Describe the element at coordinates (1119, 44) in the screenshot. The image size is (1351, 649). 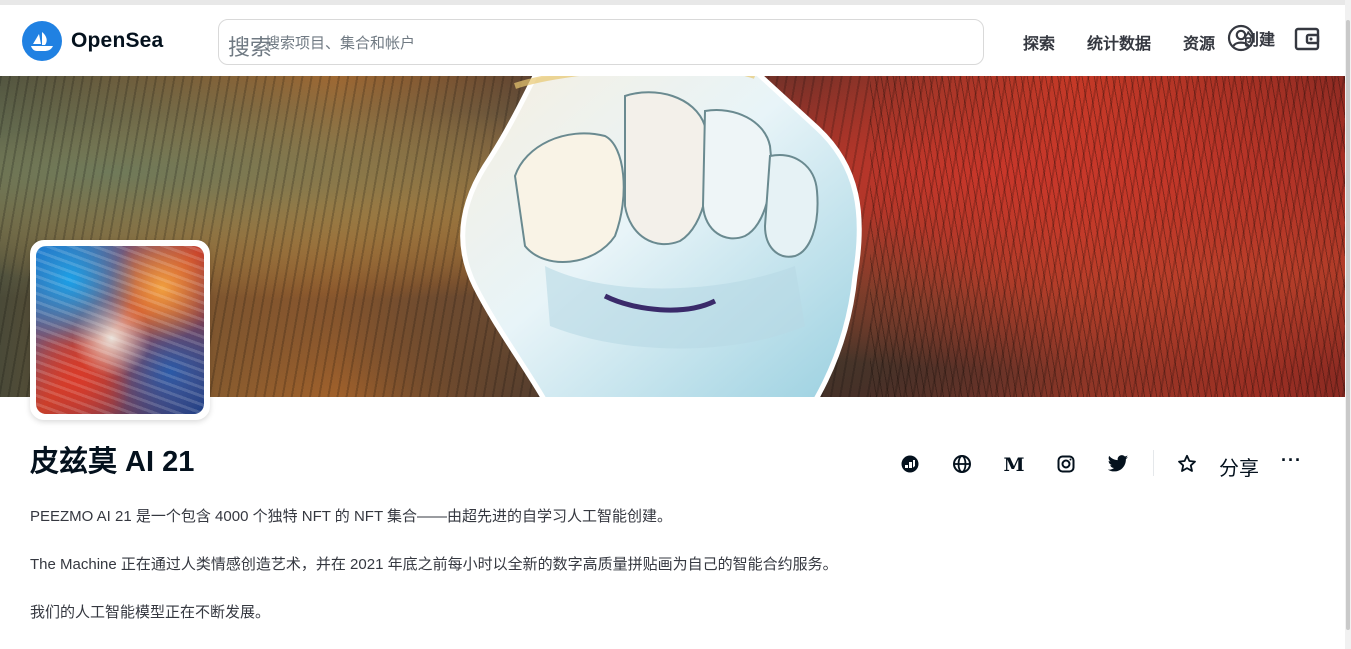
I see `nav-stats: 统计数据` at that location.